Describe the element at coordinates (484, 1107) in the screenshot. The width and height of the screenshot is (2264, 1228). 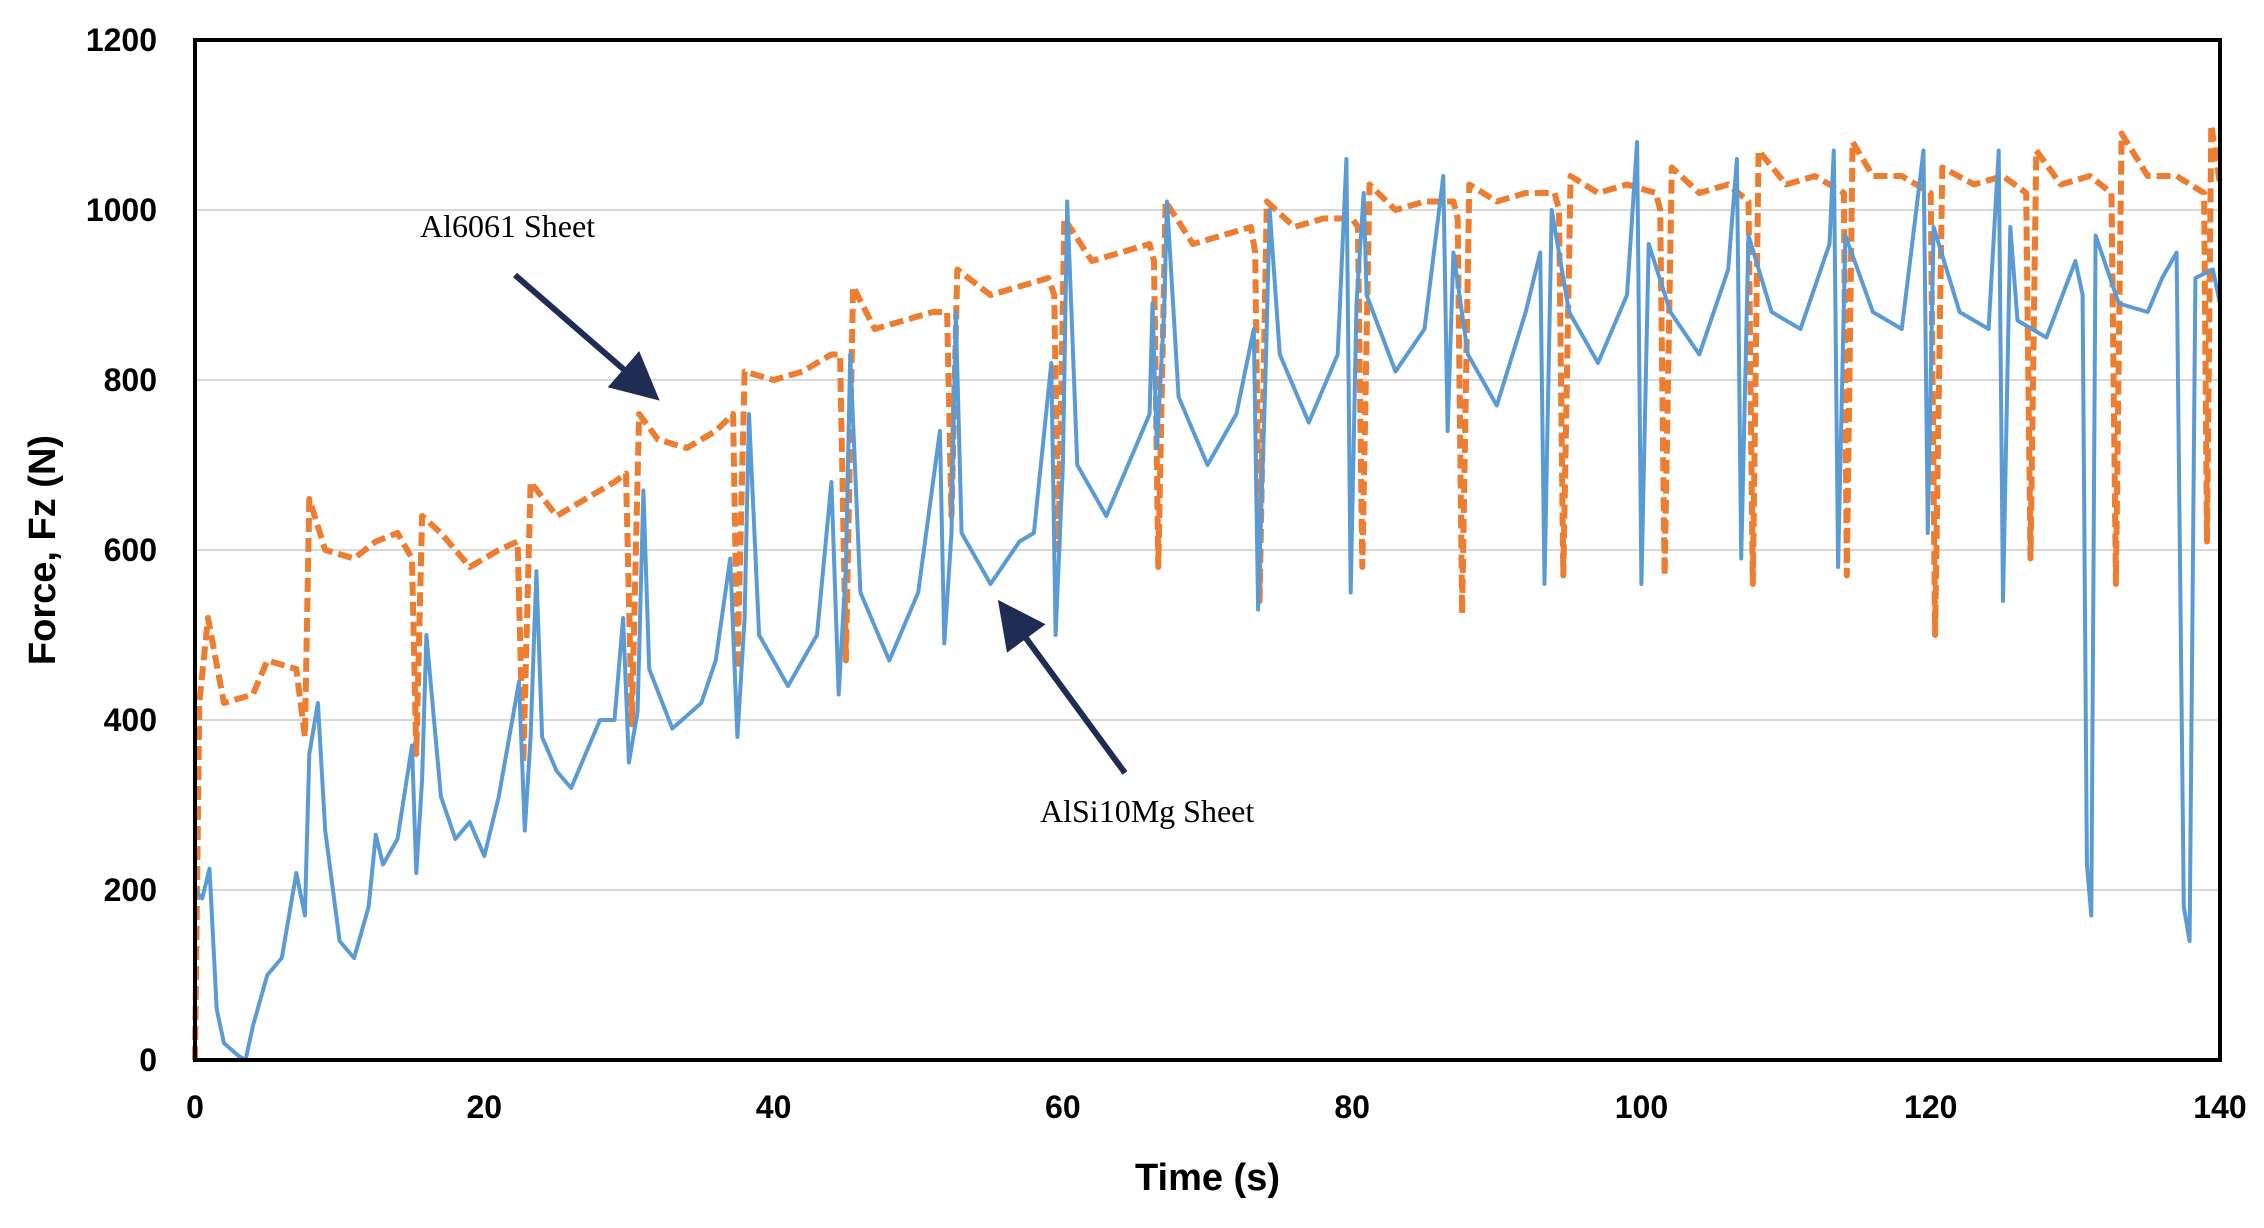
I see `x-tick-label: 20` at that location.